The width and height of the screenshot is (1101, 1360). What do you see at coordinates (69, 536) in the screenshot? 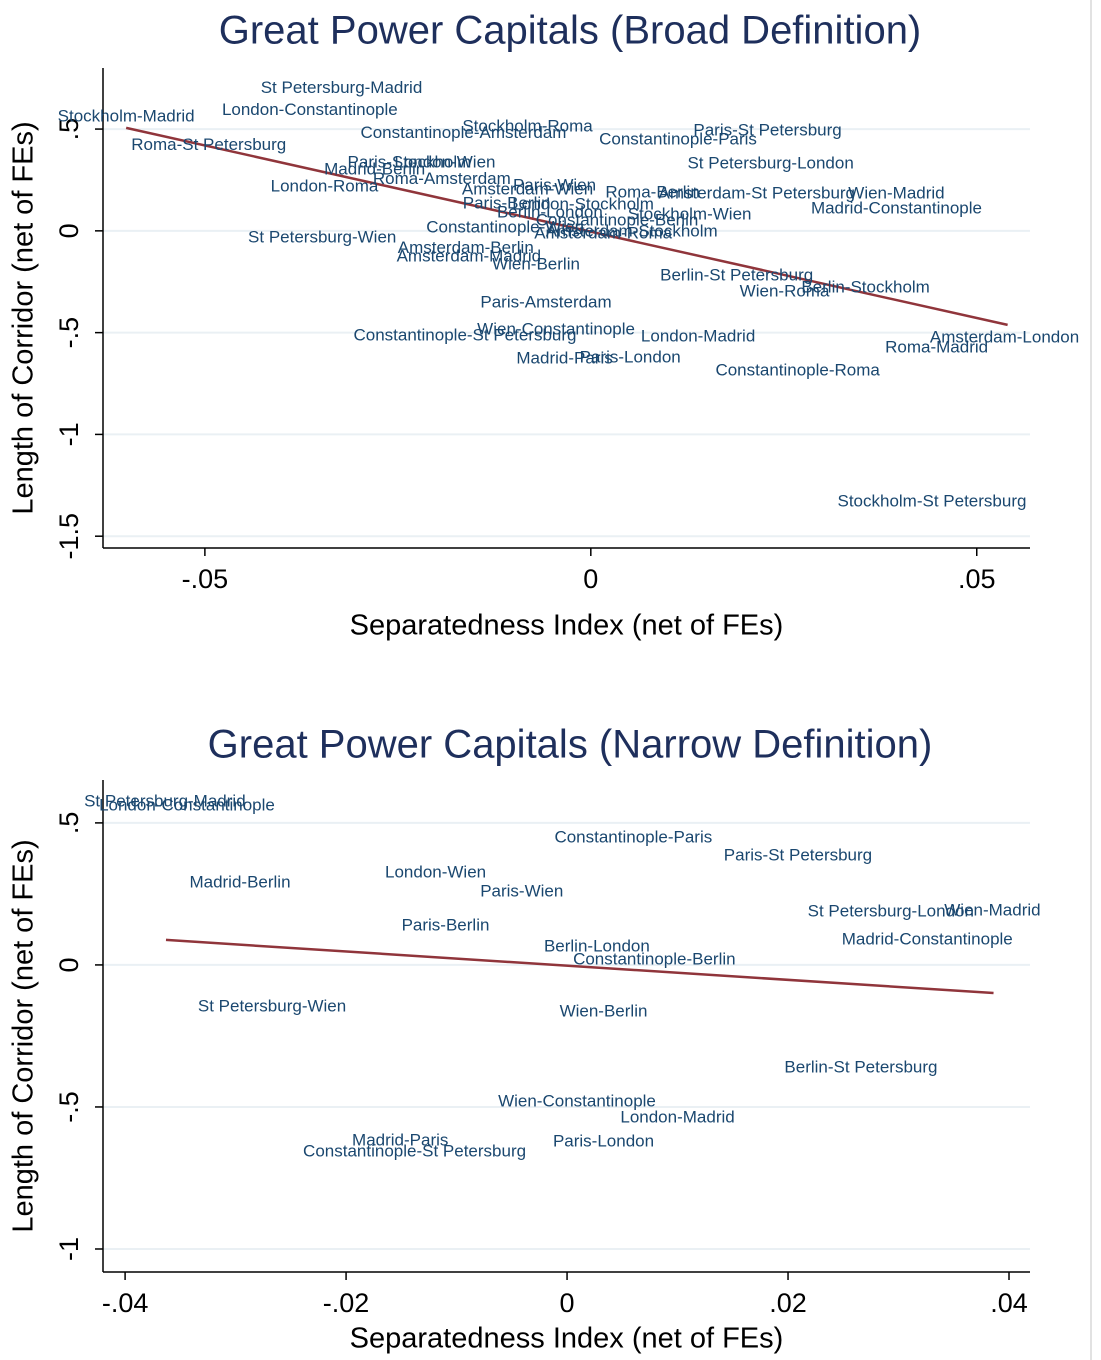
I see `y-tick-label: -1.5` at bounding box center [69, 536].